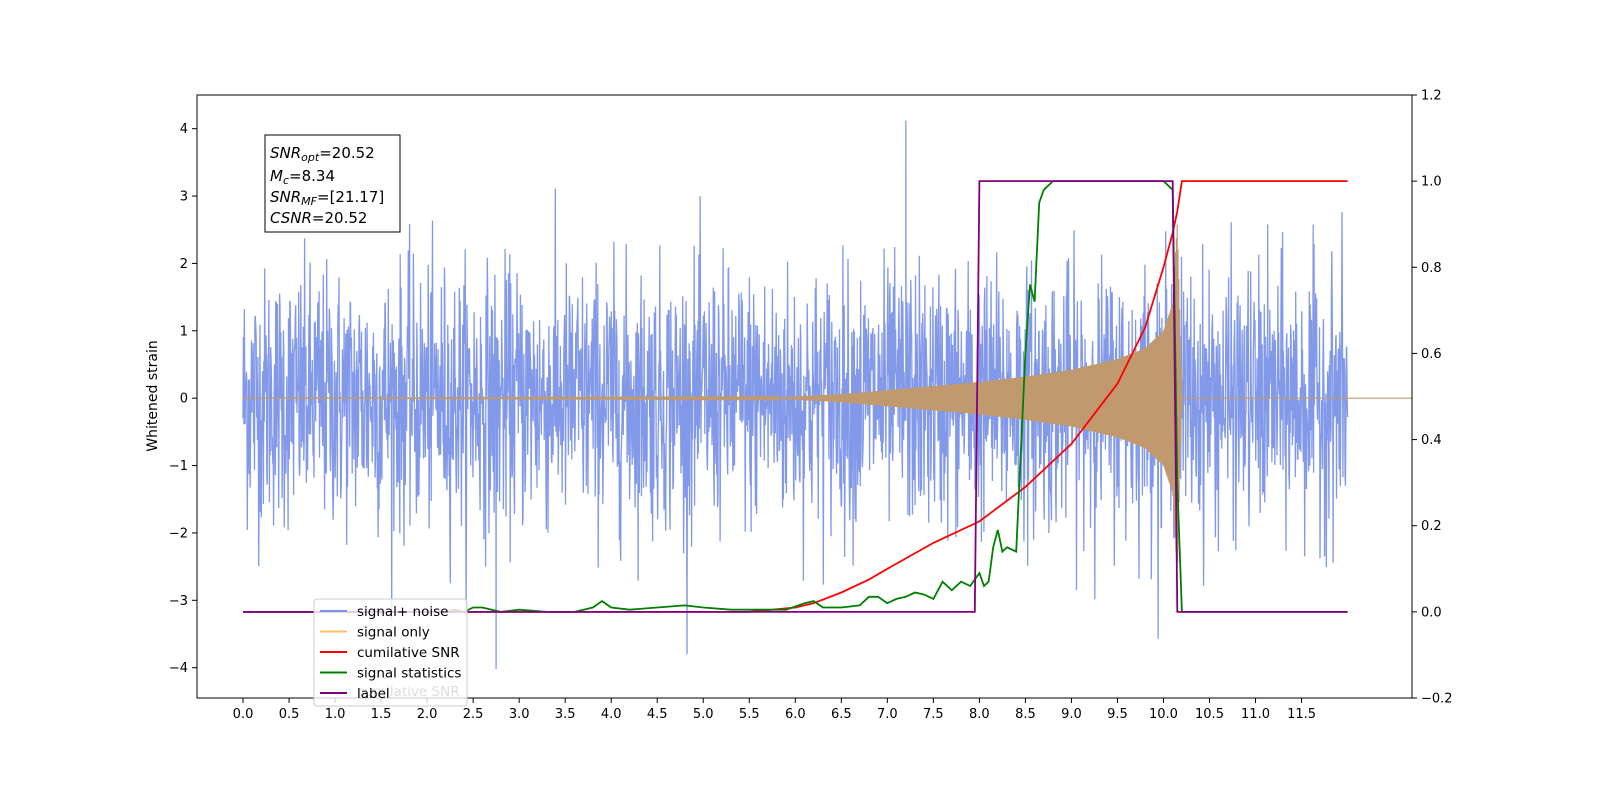 The image size is (1600, 800). I want to click on x-tick-label: 10.0, so click(1163, 714).